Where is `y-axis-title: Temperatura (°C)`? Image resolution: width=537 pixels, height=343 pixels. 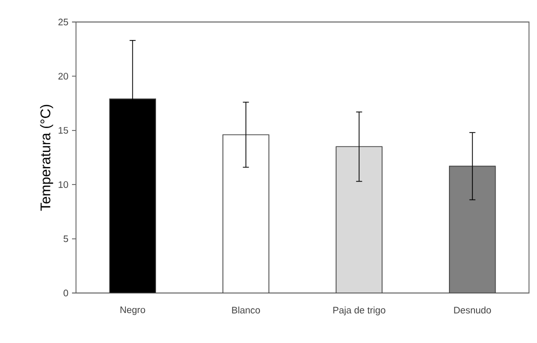
y-axis-title: Temperatura (°C) is located at coordinates (47, 157).